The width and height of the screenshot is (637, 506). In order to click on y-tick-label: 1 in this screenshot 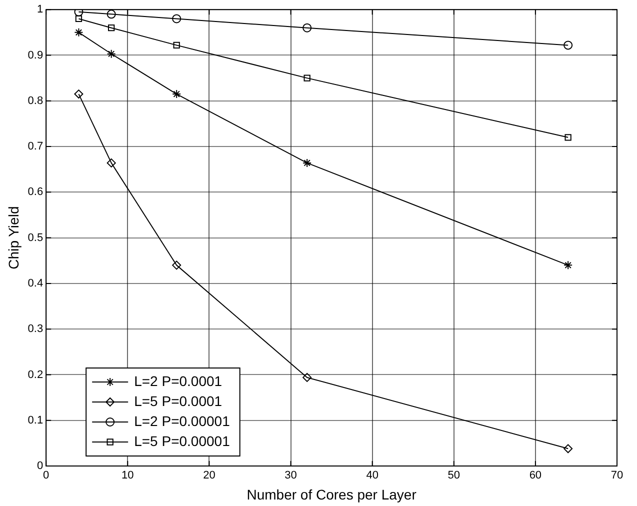, I will do `click(40, 10)`.